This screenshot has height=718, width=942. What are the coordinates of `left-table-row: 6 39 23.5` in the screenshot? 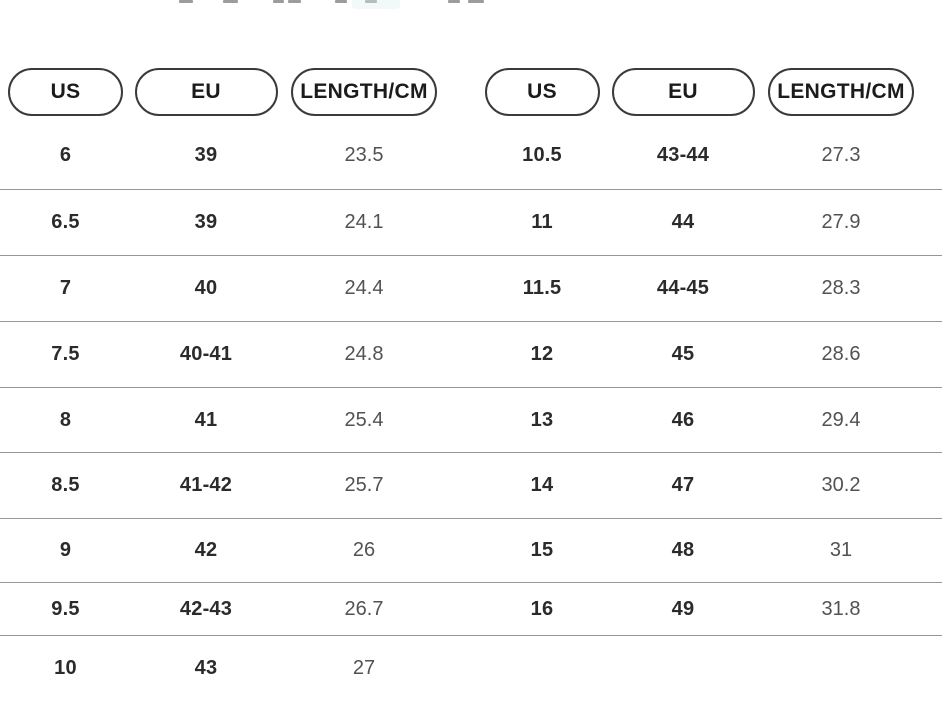 It's located at (235, 155).